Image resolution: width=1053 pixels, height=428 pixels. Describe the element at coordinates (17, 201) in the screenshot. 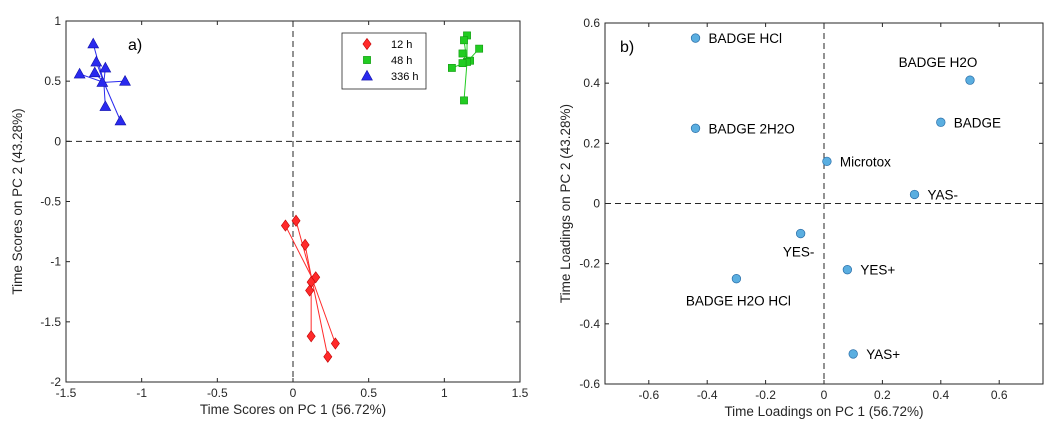

I see `y-axis-label: Time Scores on PC 2 (43.28%)` at that location.